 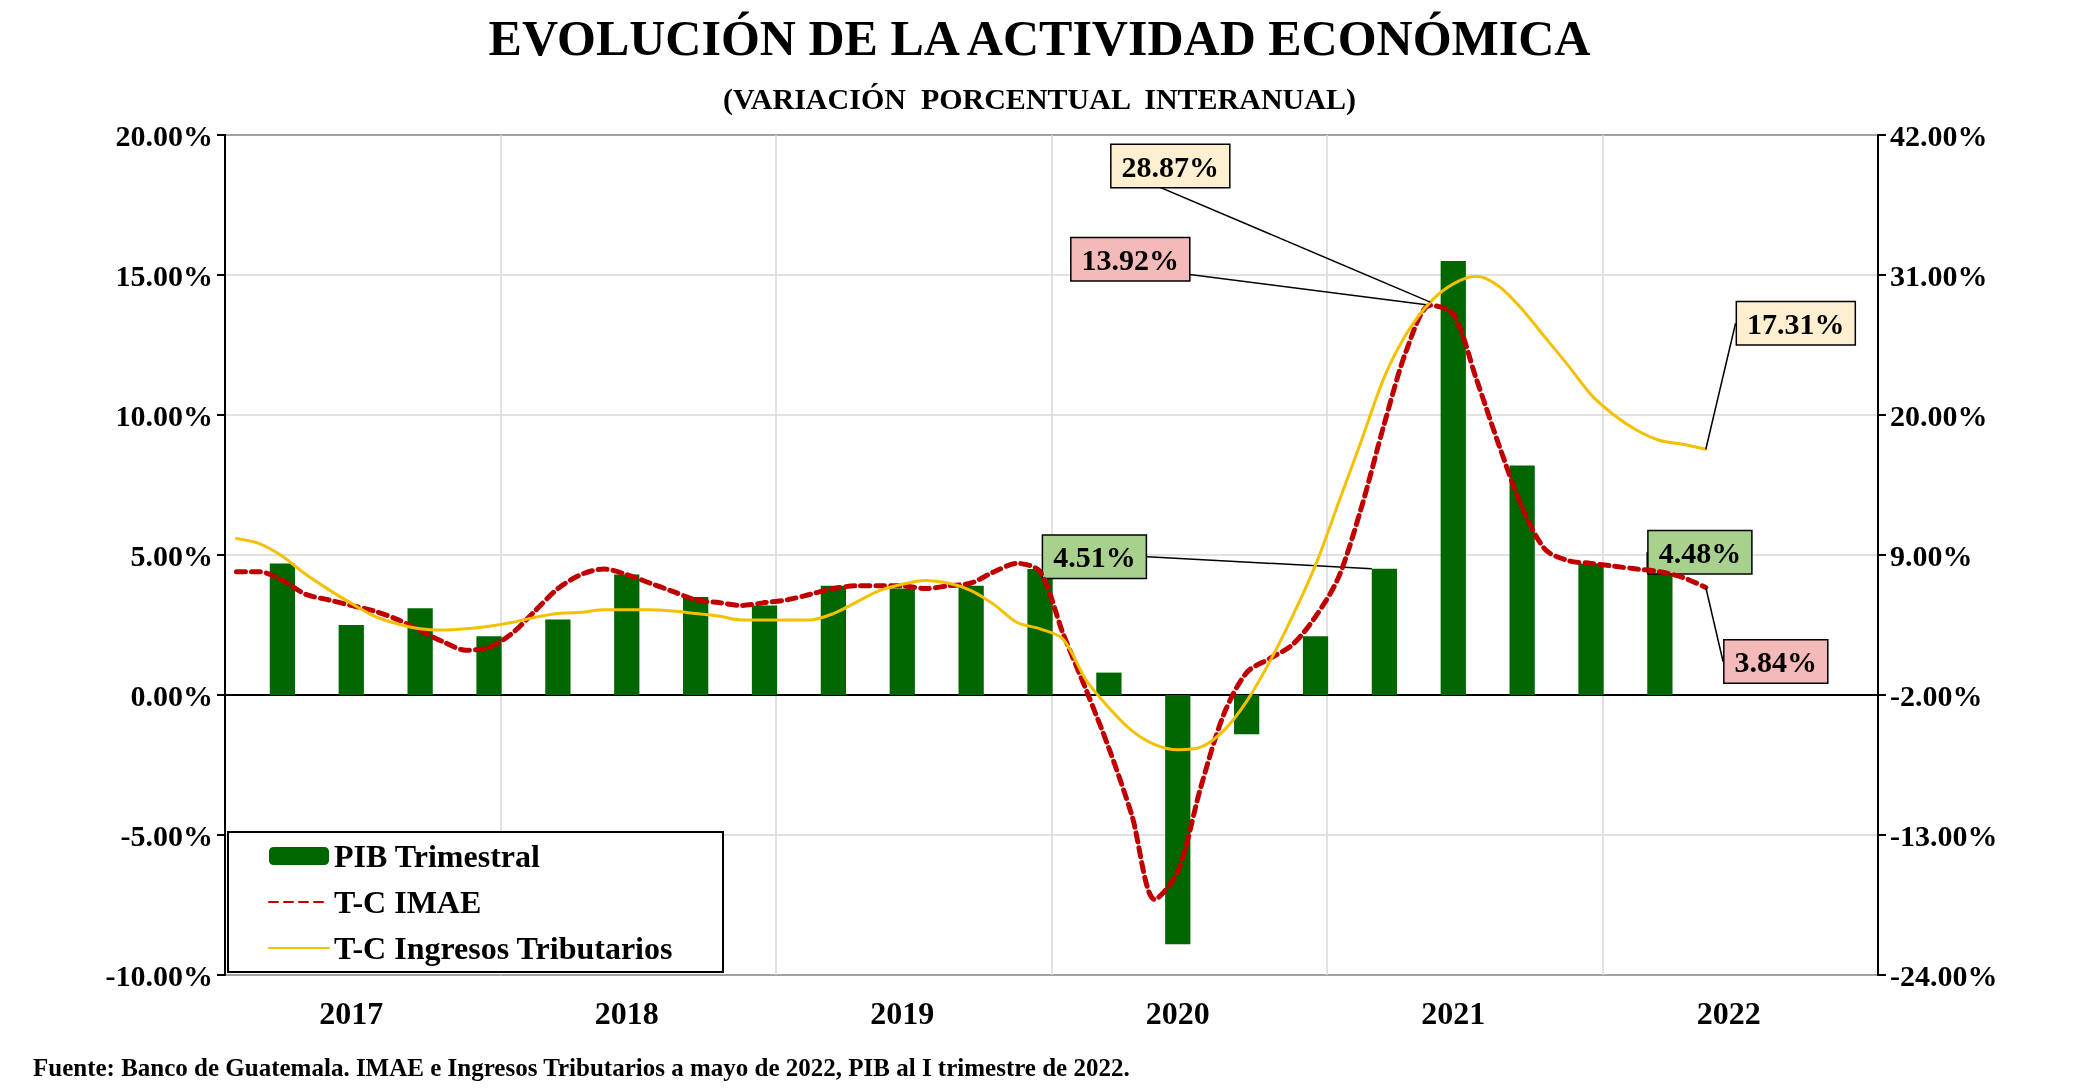 What do you see at coordinates (1130, 259) in the screenshot?
I see `data-label: 13.92%` at bounding box center [1130, 259].